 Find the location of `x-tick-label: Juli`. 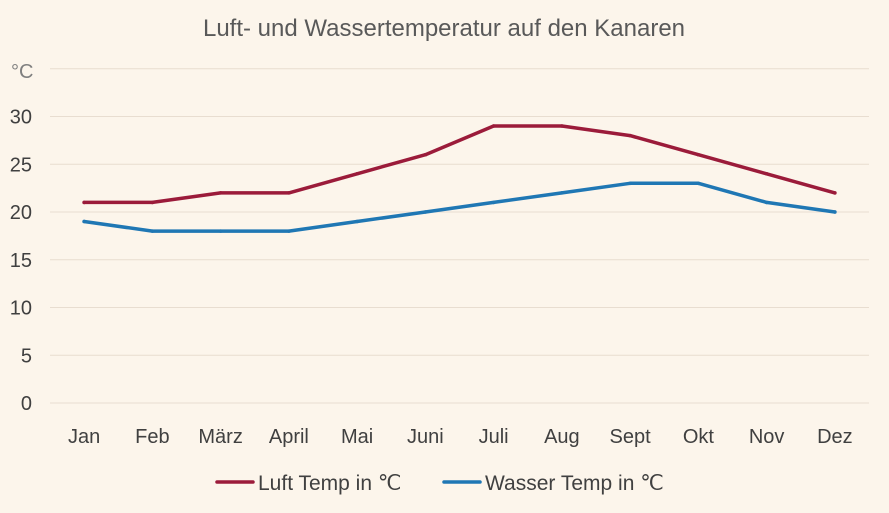

x-tick-label: Juli is located at coordinates (494, 437).